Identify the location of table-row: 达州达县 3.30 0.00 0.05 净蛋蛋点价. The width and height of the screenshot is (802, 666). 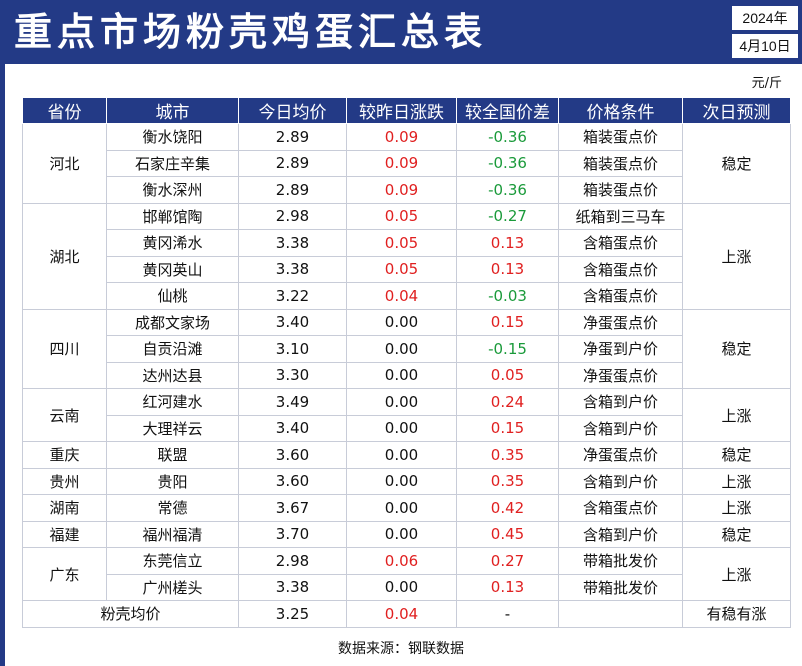
(407, 375).